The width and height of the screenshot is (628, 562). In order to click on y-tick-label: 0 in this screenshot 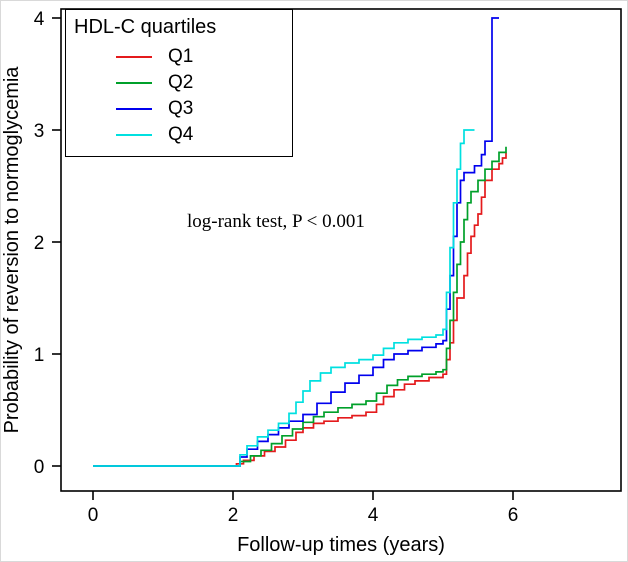, I will do `click(39, 467)`.